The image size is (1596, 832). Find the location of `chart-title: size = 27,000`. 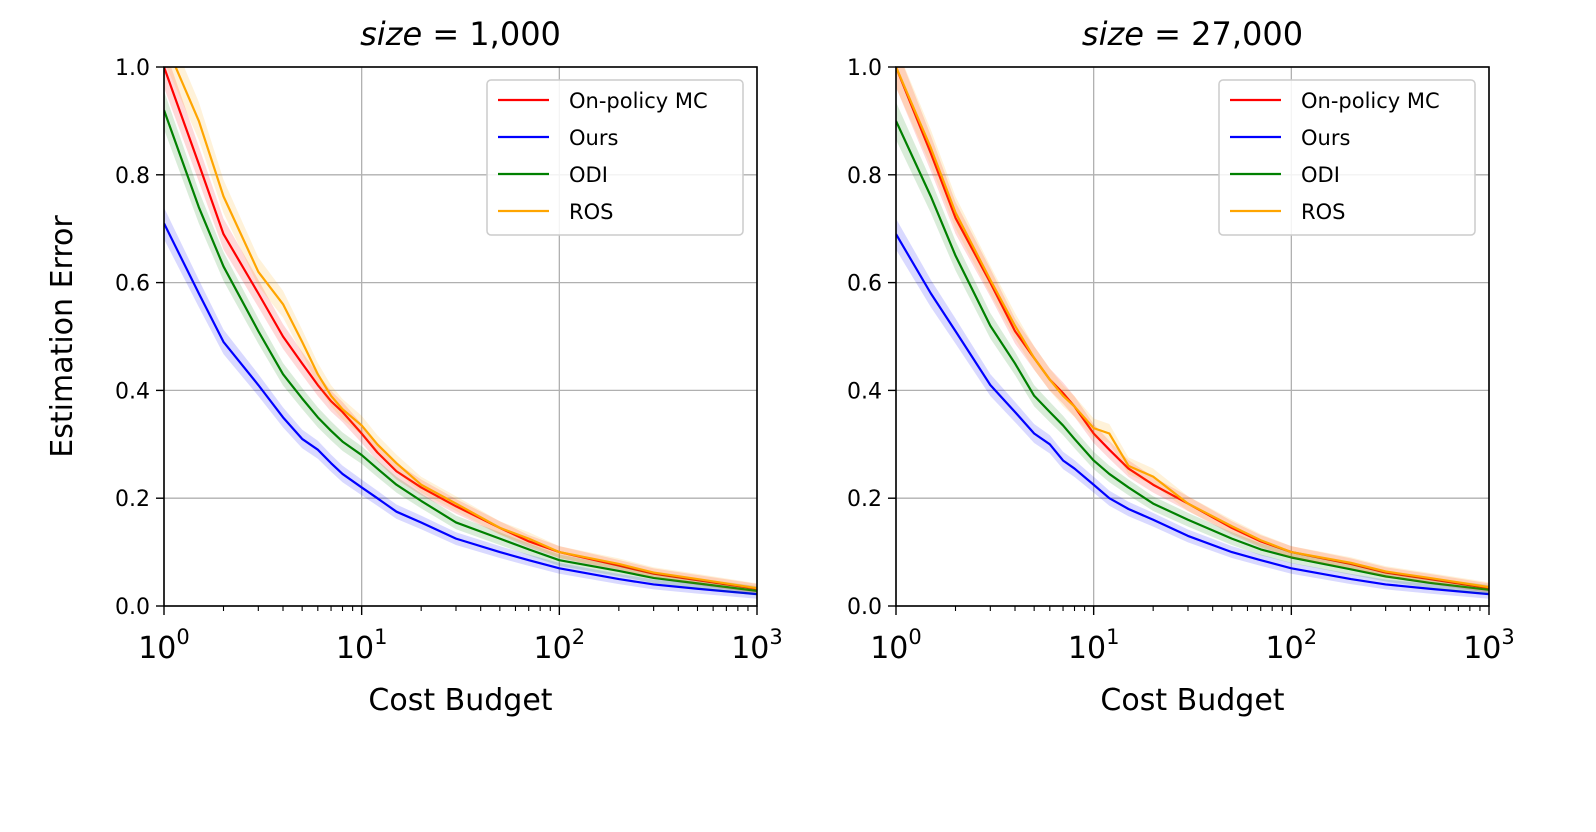

chart-title: size = 27,000 is located at coordinates (1192, 34).